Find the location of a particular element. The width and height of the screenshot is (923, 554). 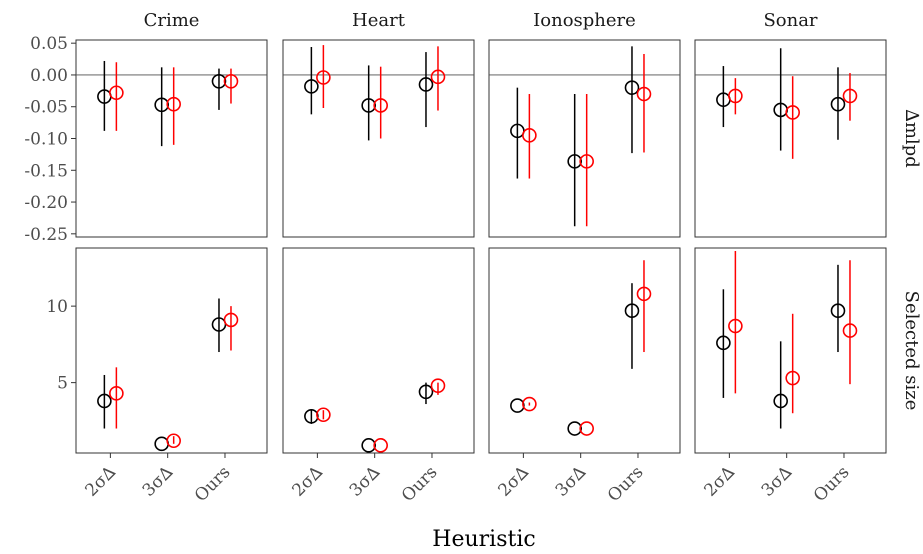

y-tick-label: 10 is located at coordinates (57, 307).